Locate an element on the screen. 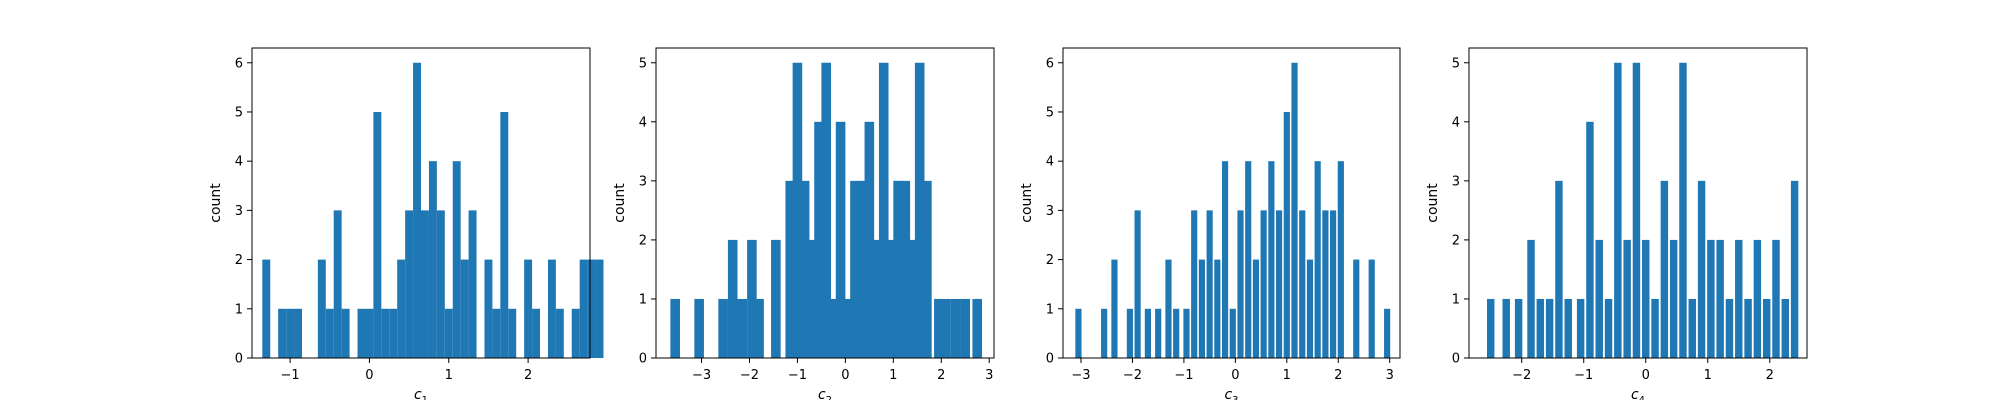  x-axis-label: c1 is located at coordinates (421, 393).